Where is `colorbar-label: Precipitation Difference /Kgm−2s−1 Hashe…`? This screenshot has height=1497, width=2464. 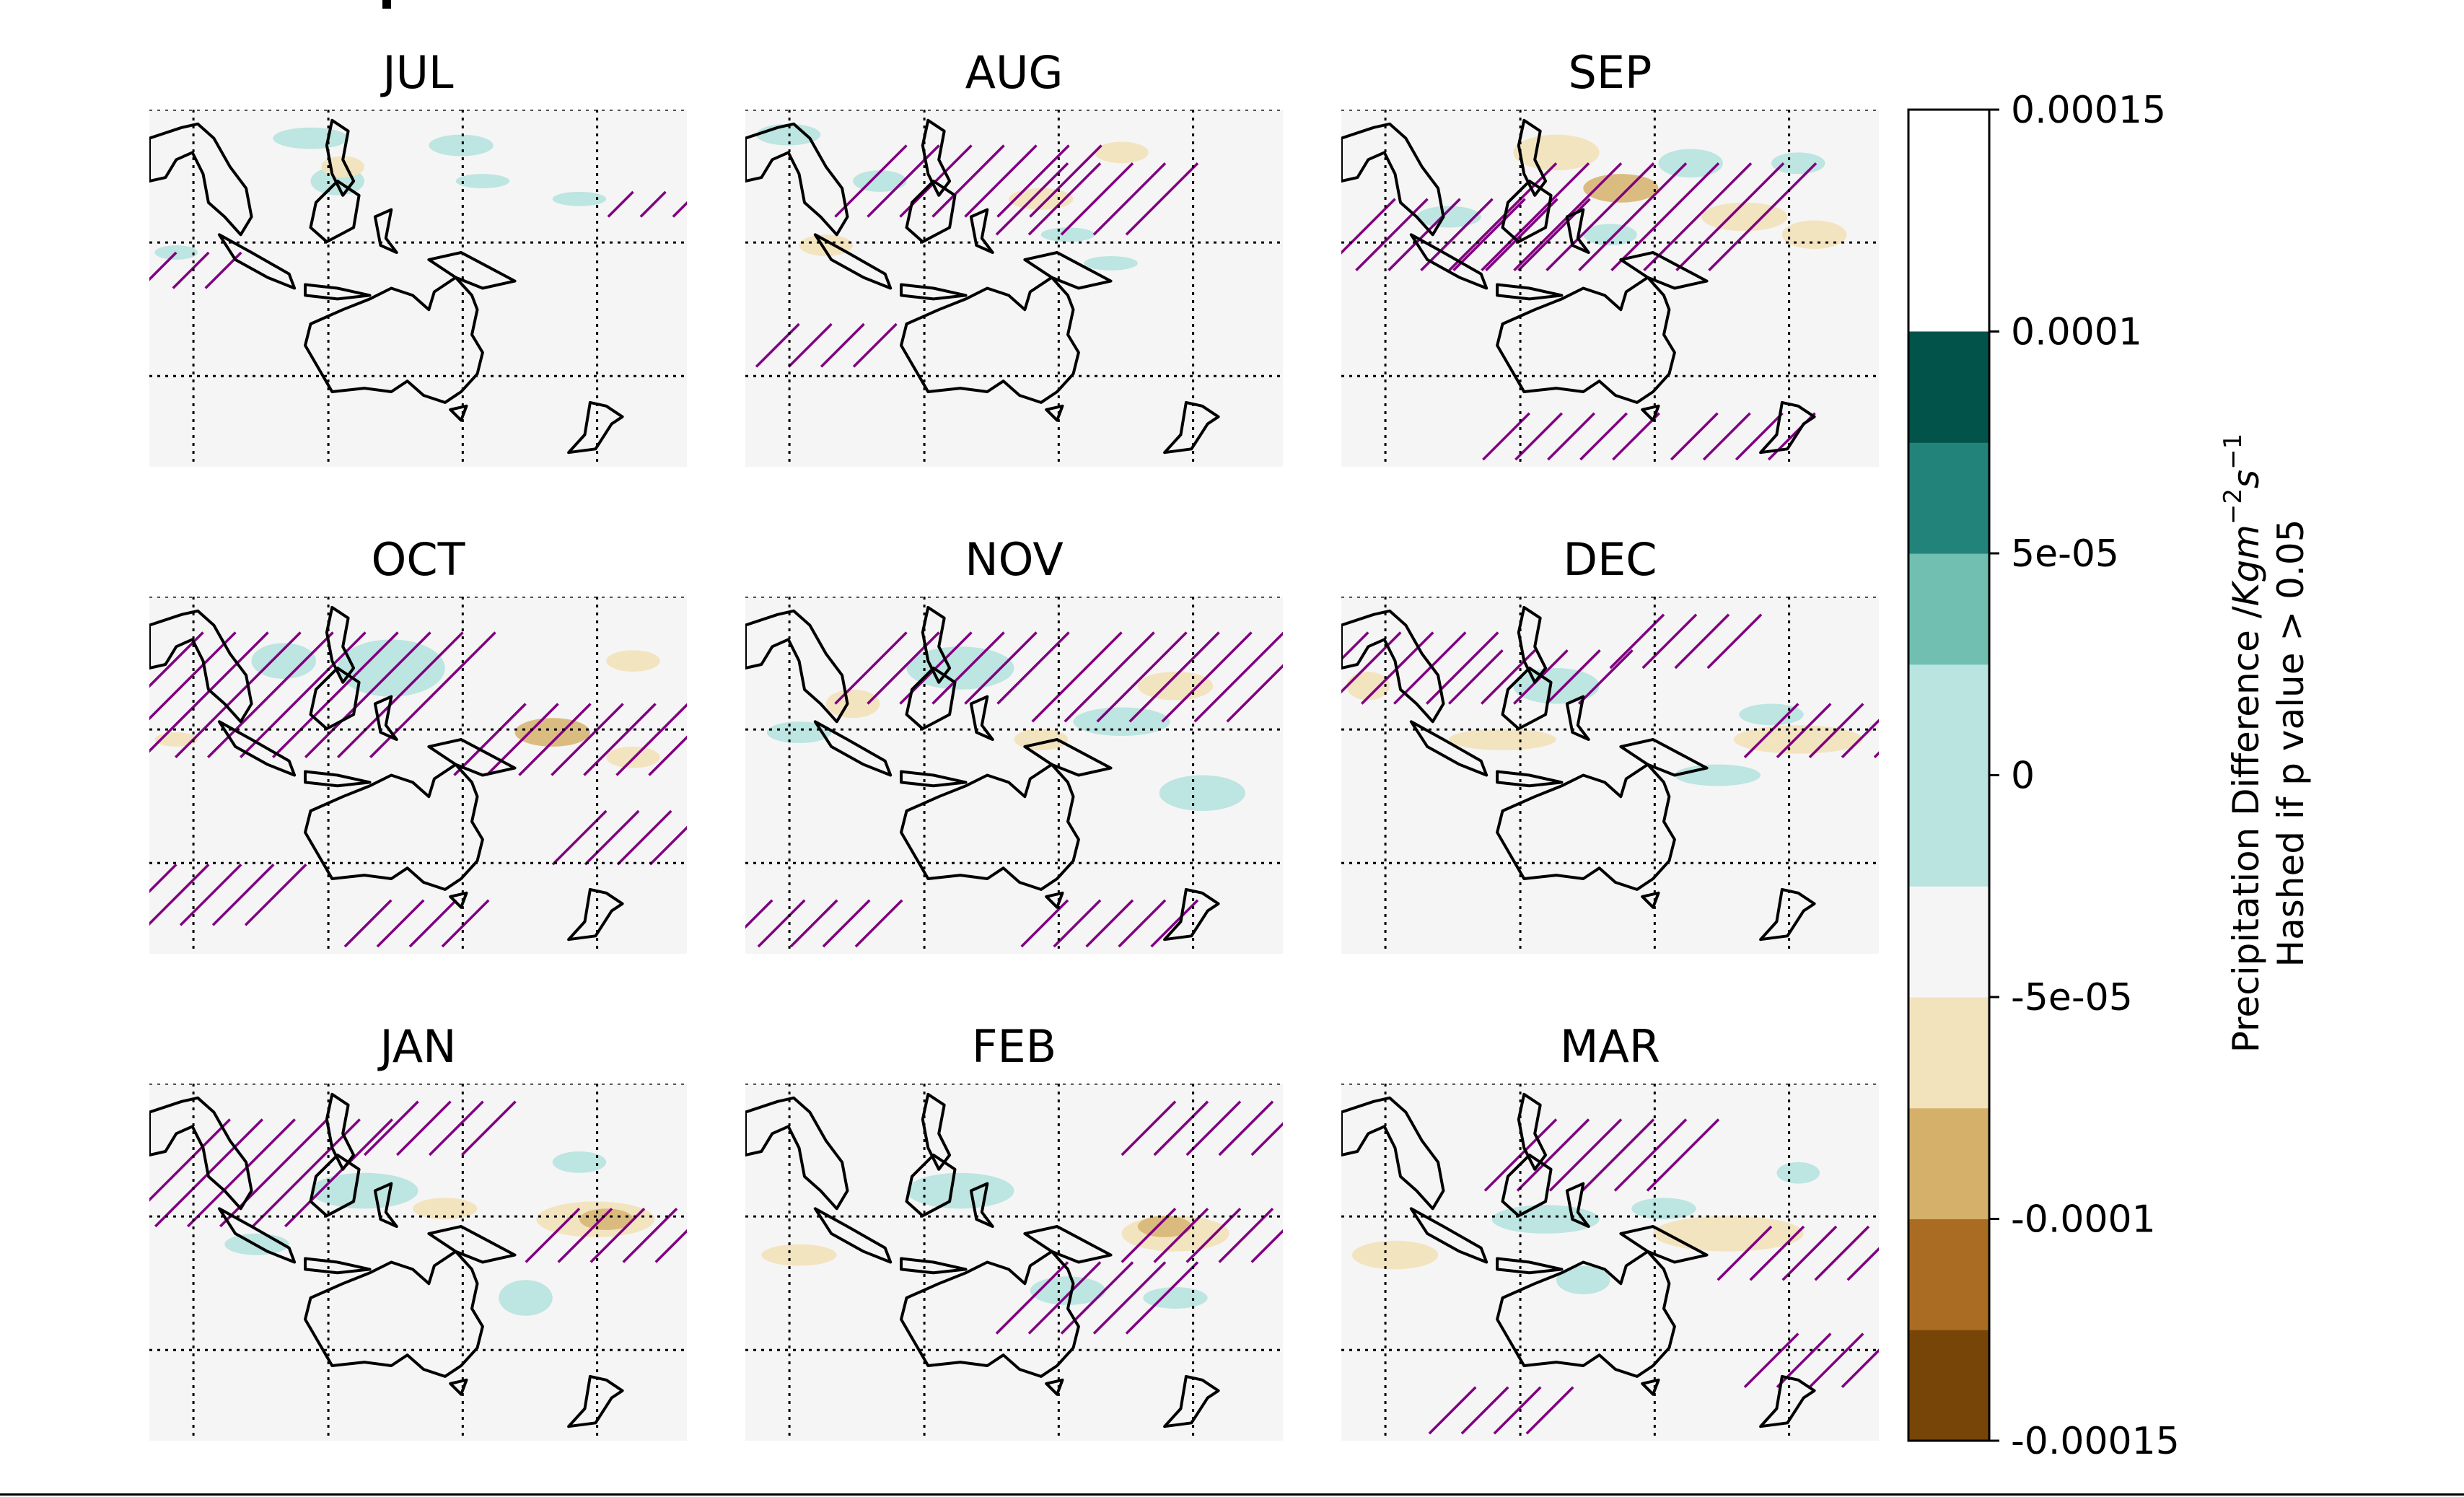
colorbar-label: Precipitation Difference /Kgm−2s−1 Hashe… is located at coordinates (2265, 744).